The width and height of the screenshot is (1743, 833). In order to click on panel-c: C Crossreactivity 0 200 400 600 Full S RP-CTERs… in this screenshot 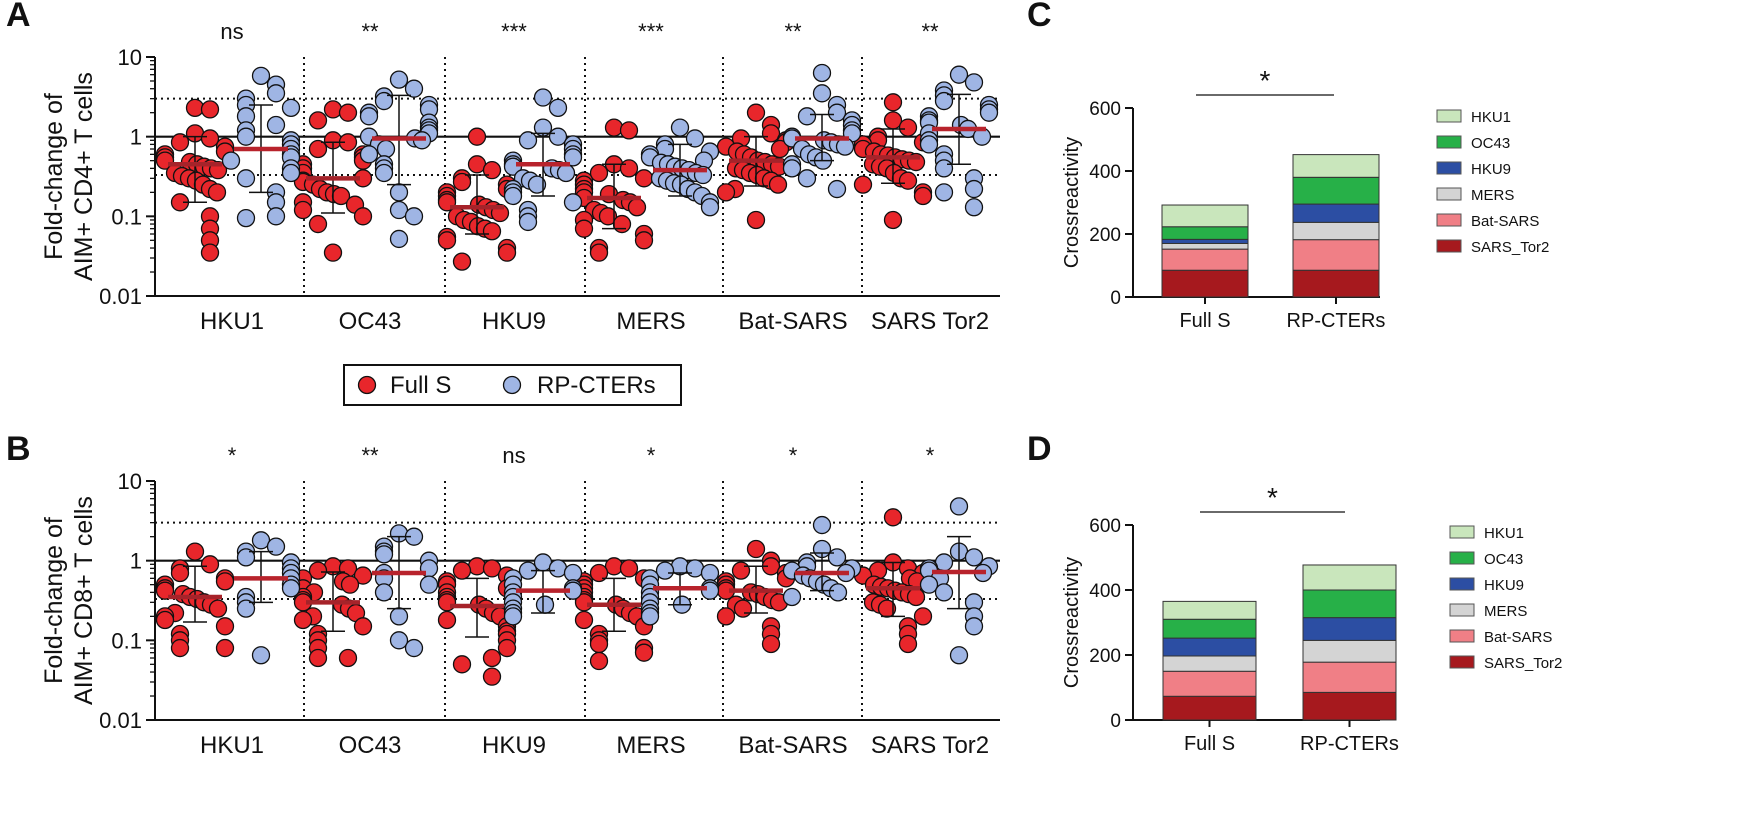, I will do `click(1288, 166)`.